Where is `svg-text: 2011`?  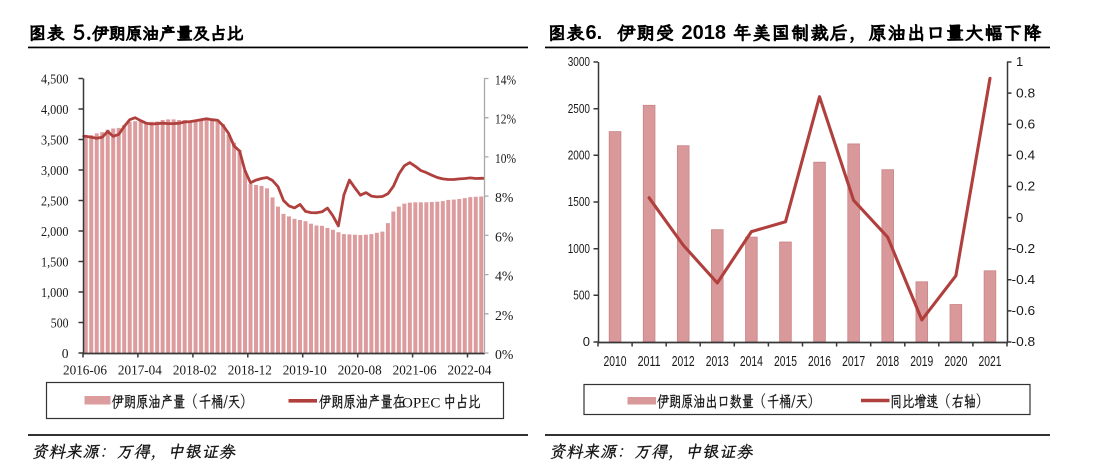
svg-text: 2011 is located at coordinates (649, 362).